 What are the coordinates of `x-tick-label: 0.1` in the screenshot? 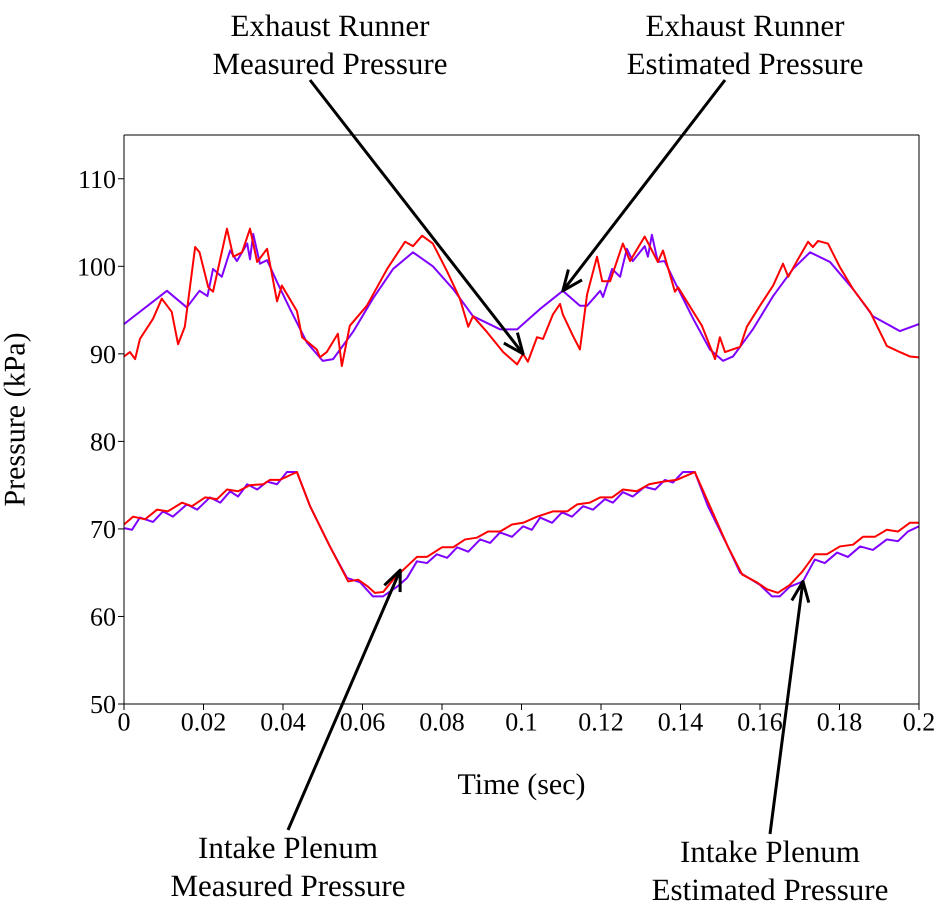 It's located at (521, 721).